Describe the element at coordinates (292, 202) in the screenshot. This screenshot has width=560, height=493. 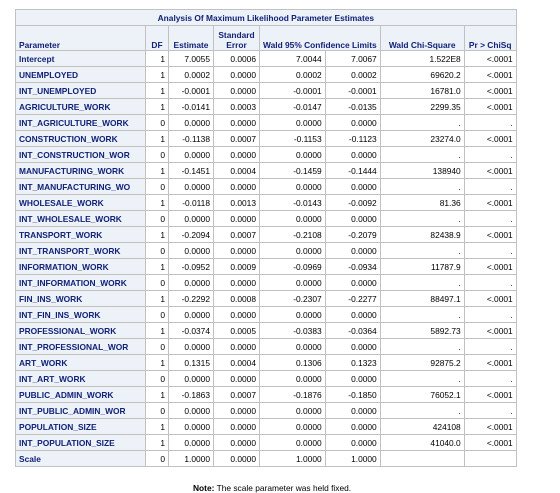
I see `cell-lower-limit: -0.0143` at that location.